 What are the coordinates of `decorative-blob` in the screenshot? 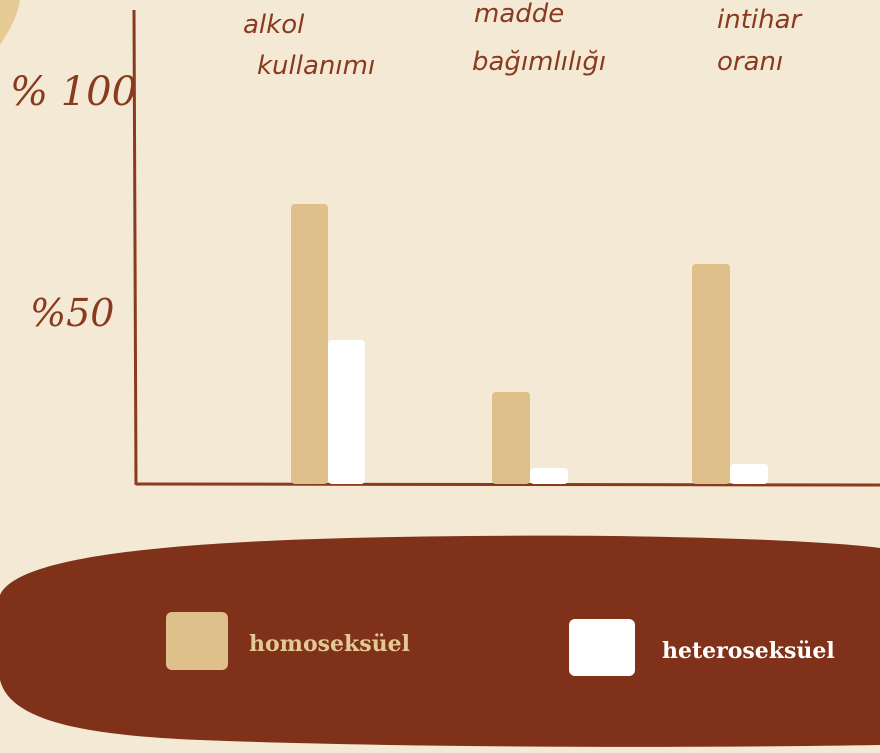 It's located at (10, 22).